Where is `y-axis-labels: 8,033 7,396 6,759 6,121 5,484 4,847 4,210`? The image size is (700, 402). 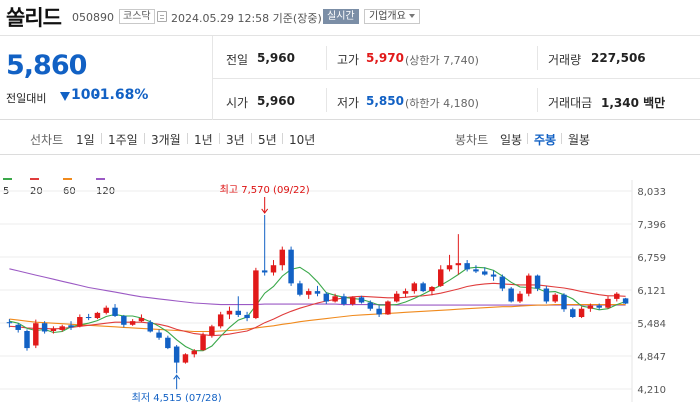 y-axis-labels: 8,033 7,396 6,759 6,121 5,484 4,847 4,210 is located at coordinates (651, 291).